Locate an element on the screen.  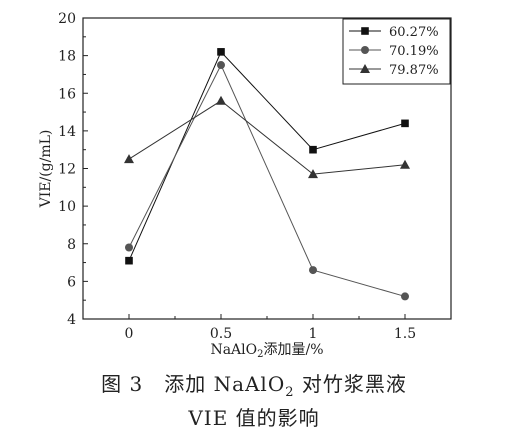
x-tick-label: 1.5 is located at coordinates (405, 334).